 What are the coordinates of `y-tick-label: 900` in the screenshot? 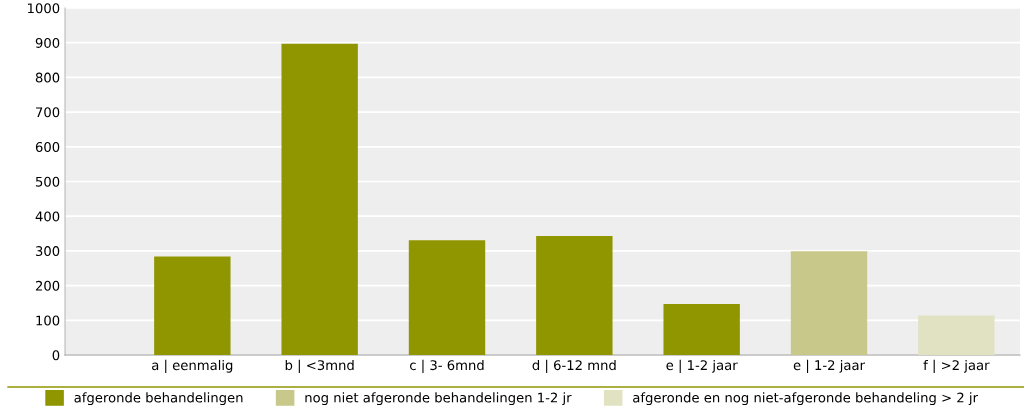 It's located at (47, 42).